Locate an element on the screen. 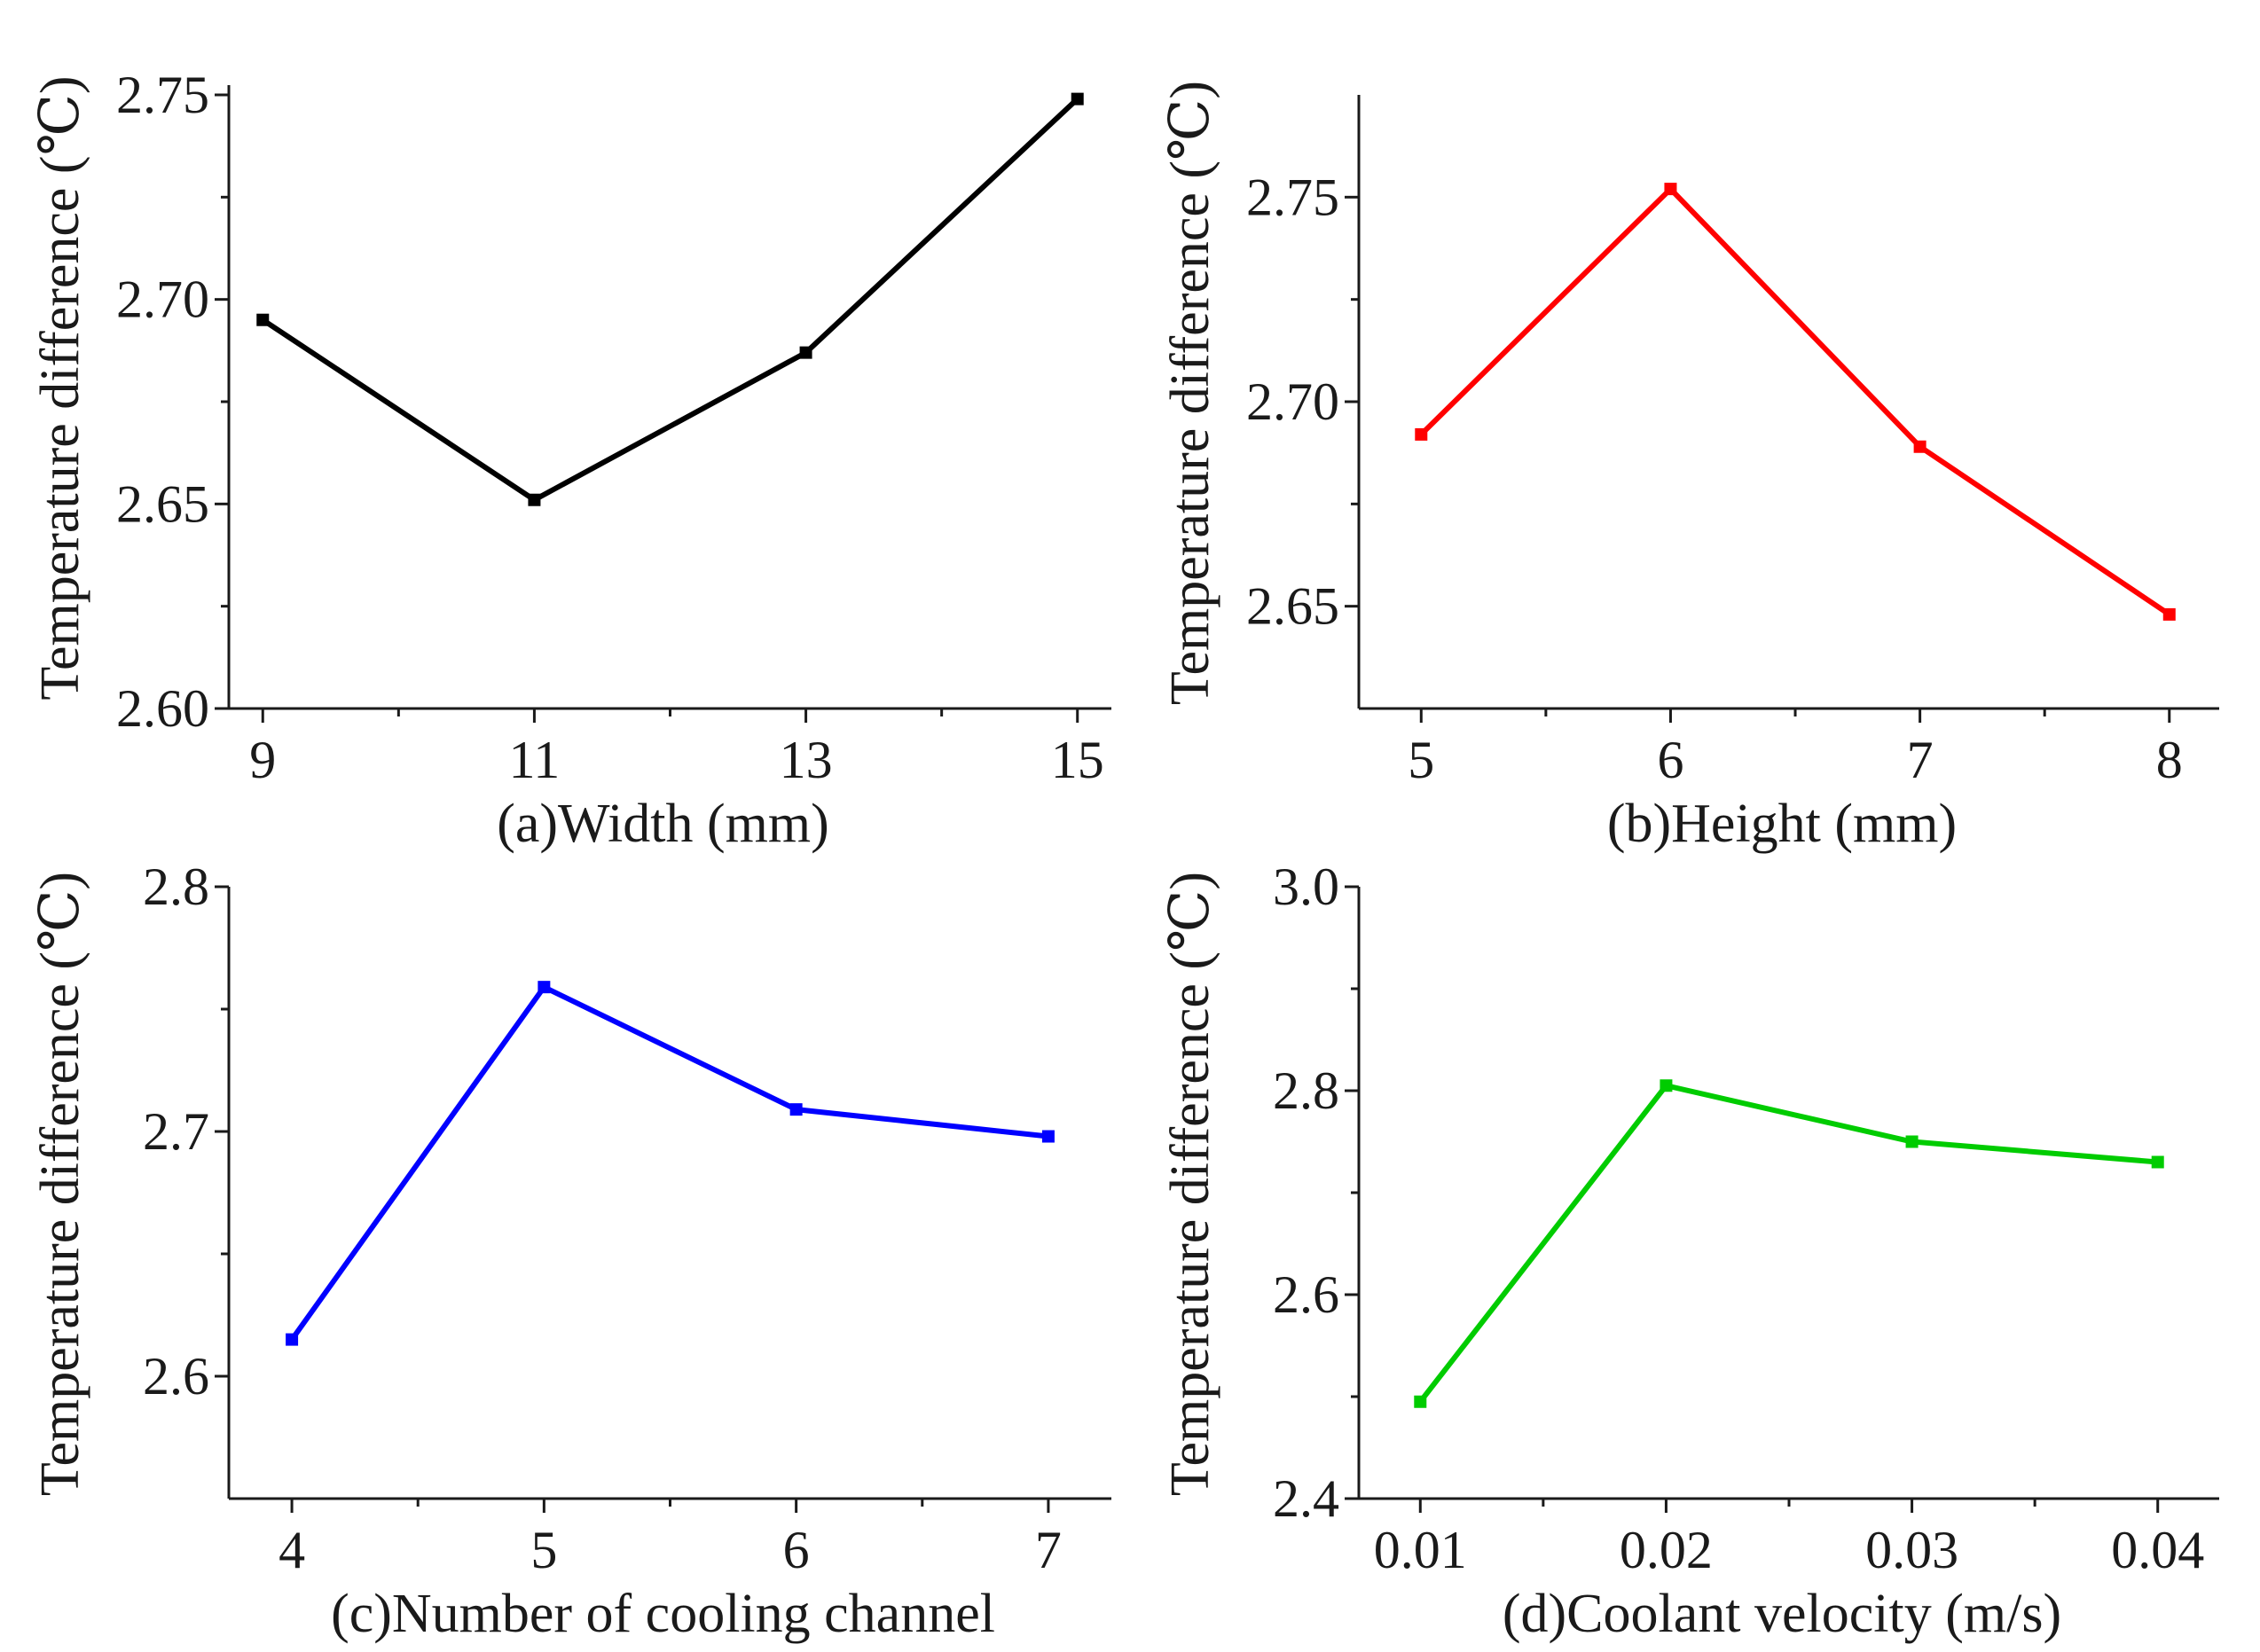 Image resolution: width=2260 pixels, height=1652 pixels. y-tick-label: 2.4 is located at coordinates (1306, 1498).